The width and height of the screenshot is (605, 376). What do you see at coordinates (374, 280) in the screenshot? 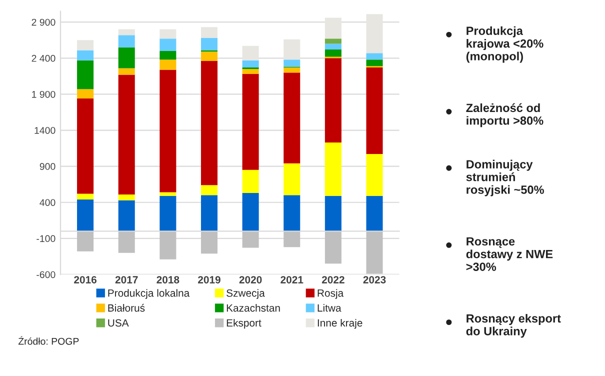
I see `x-tick-label: 2023` at bounding box center [374, 280].